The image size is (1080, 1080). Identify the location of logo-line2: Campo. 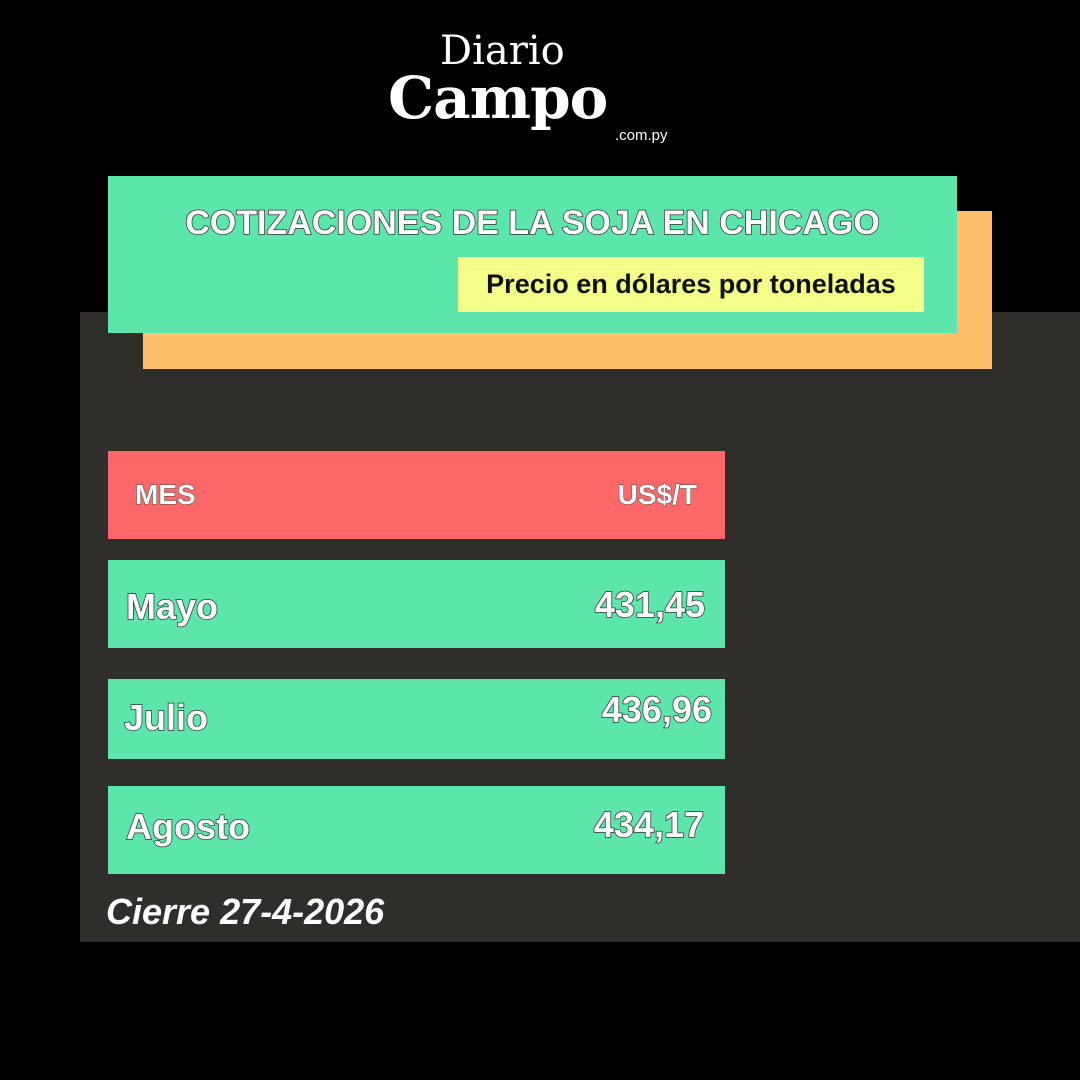
(498, 98).